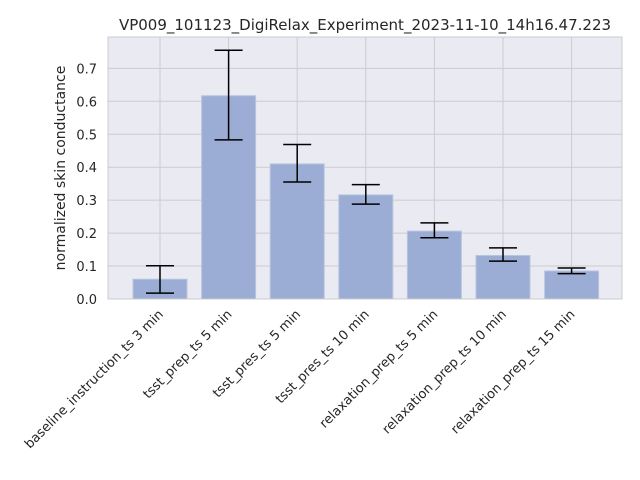 The image size is (640, 480). I want to click on y-tick-label: 0.3, so click(86, 201).